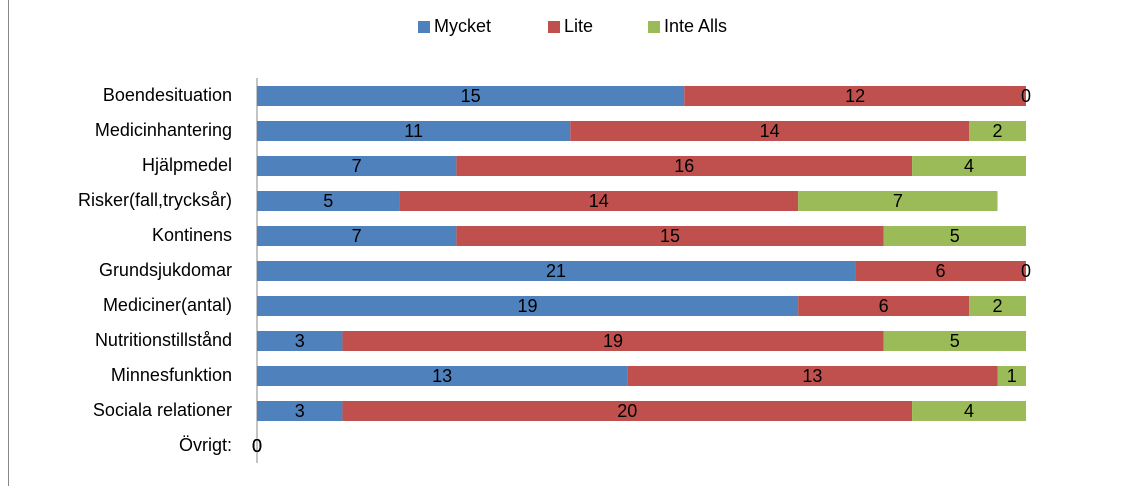  What do you see at coordinates (187, 165) in the screenshot?
I see `y-tick-label: Hjälpmedel` at bounding box center [187, 165].